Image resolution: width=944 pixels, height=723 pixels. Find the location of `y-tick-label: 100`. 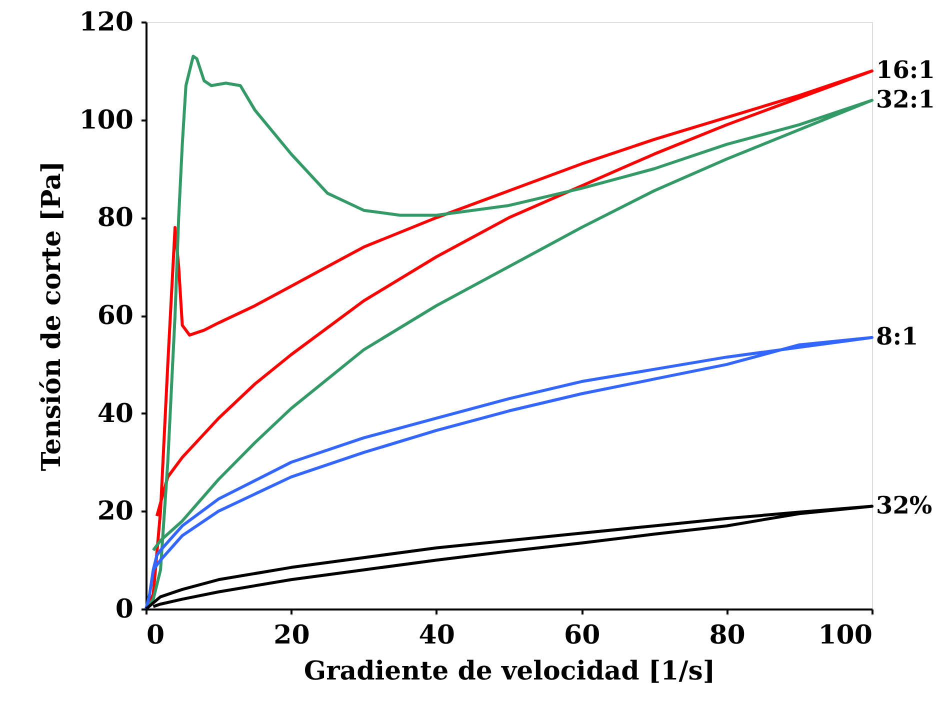

y-tick-label: 100 is located at coordinates (106, 120).